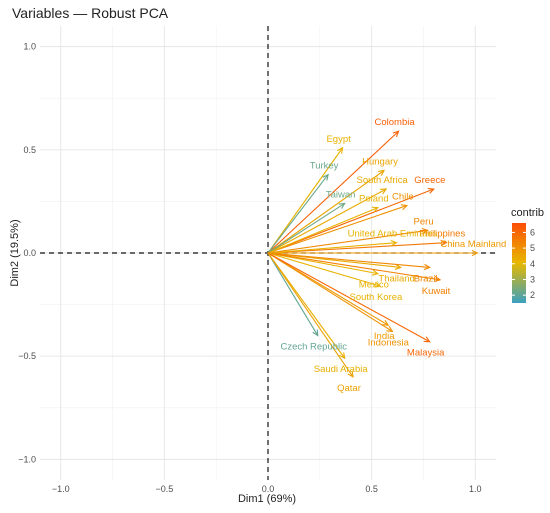 The height and width of the screenshot is (513, 550). Describe the element at coordinates (15, 252) in the screenshot. I see `y-axis-title: Dim2 (19.5%)` at that location.